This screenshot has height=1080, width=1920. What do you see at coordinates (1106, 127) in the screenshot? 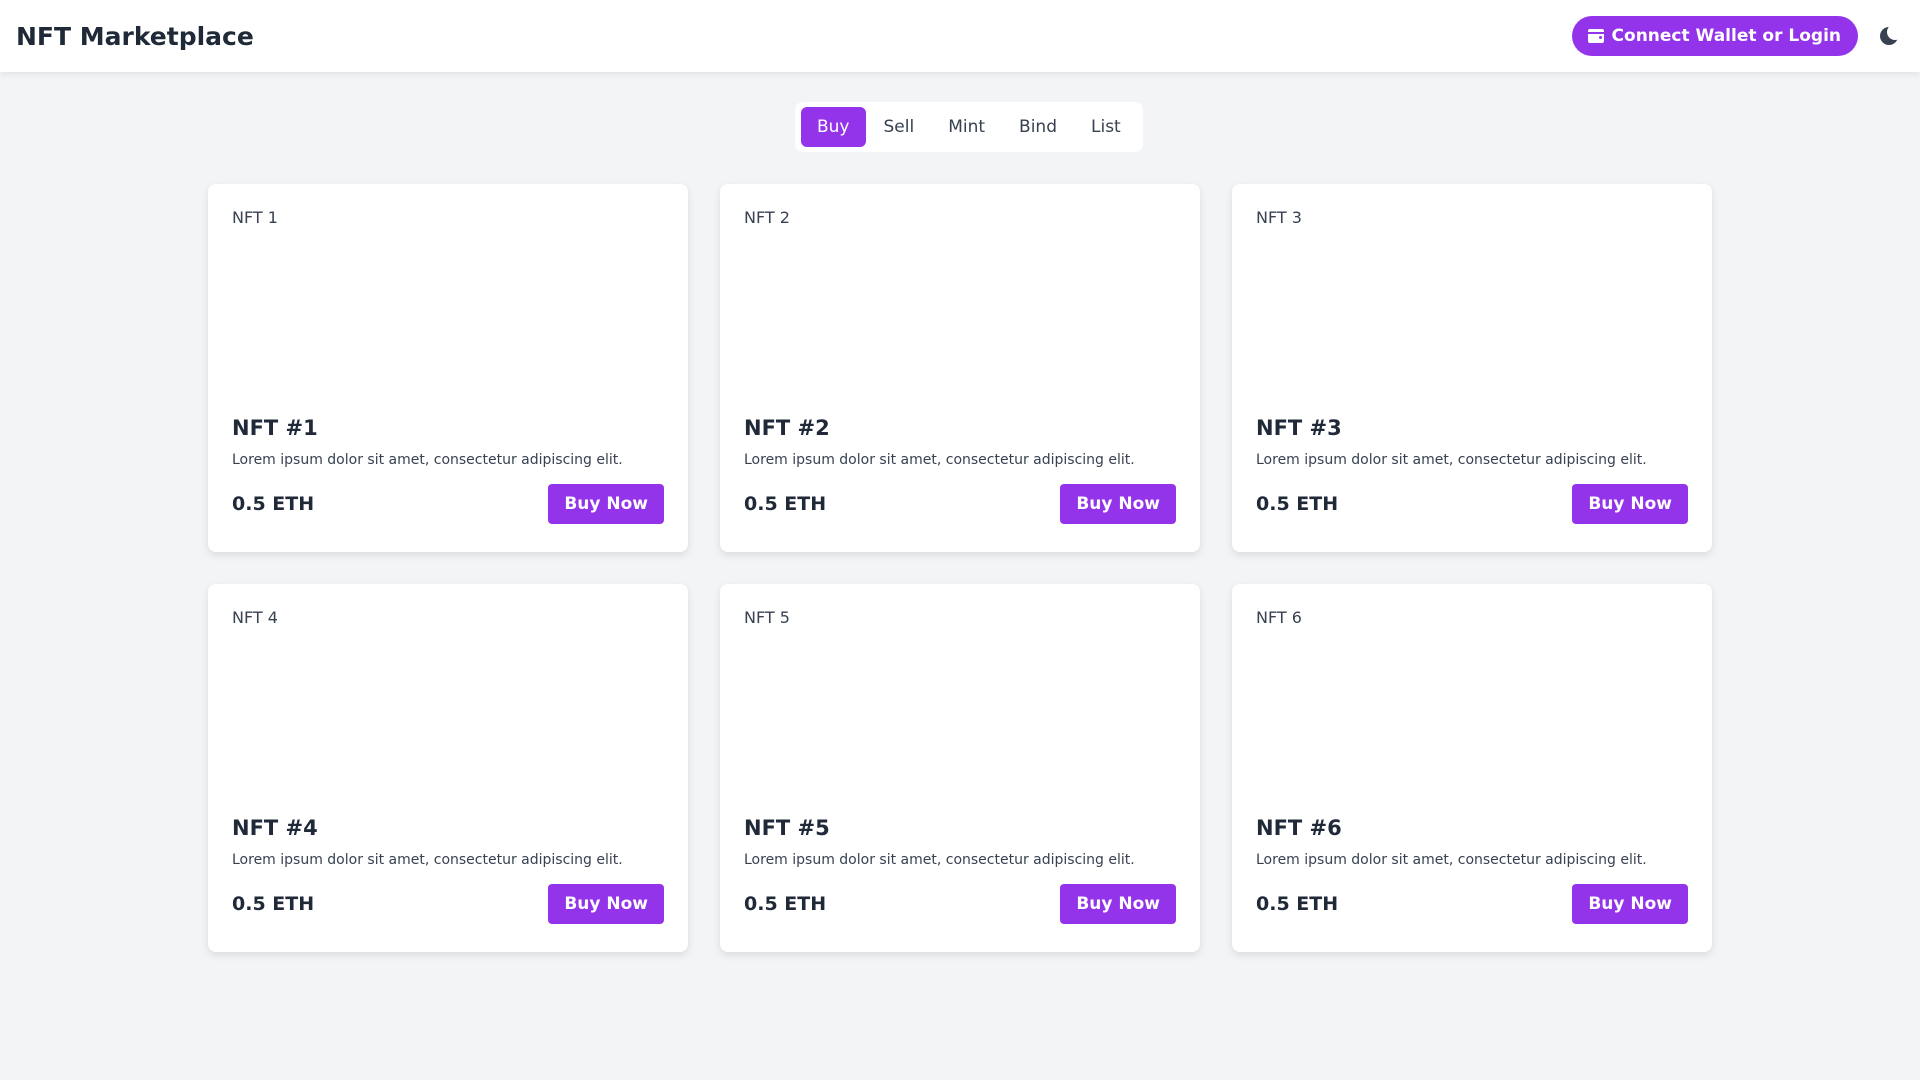
I see `tab-list: List` at bounding box center [1106, 127].